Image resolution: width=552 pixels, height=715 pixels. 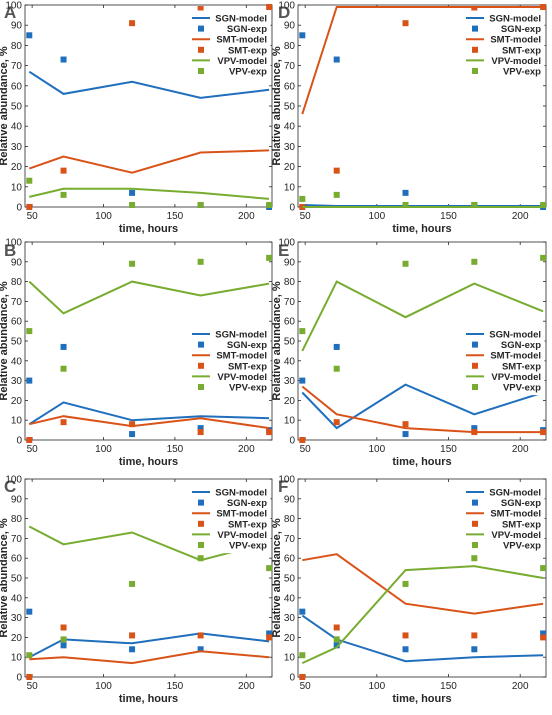 What do you see at coordinates (247, 345) in the screenshot?
I see `legend-entry-label: SGN-exp` at bounding box center [247, 345].